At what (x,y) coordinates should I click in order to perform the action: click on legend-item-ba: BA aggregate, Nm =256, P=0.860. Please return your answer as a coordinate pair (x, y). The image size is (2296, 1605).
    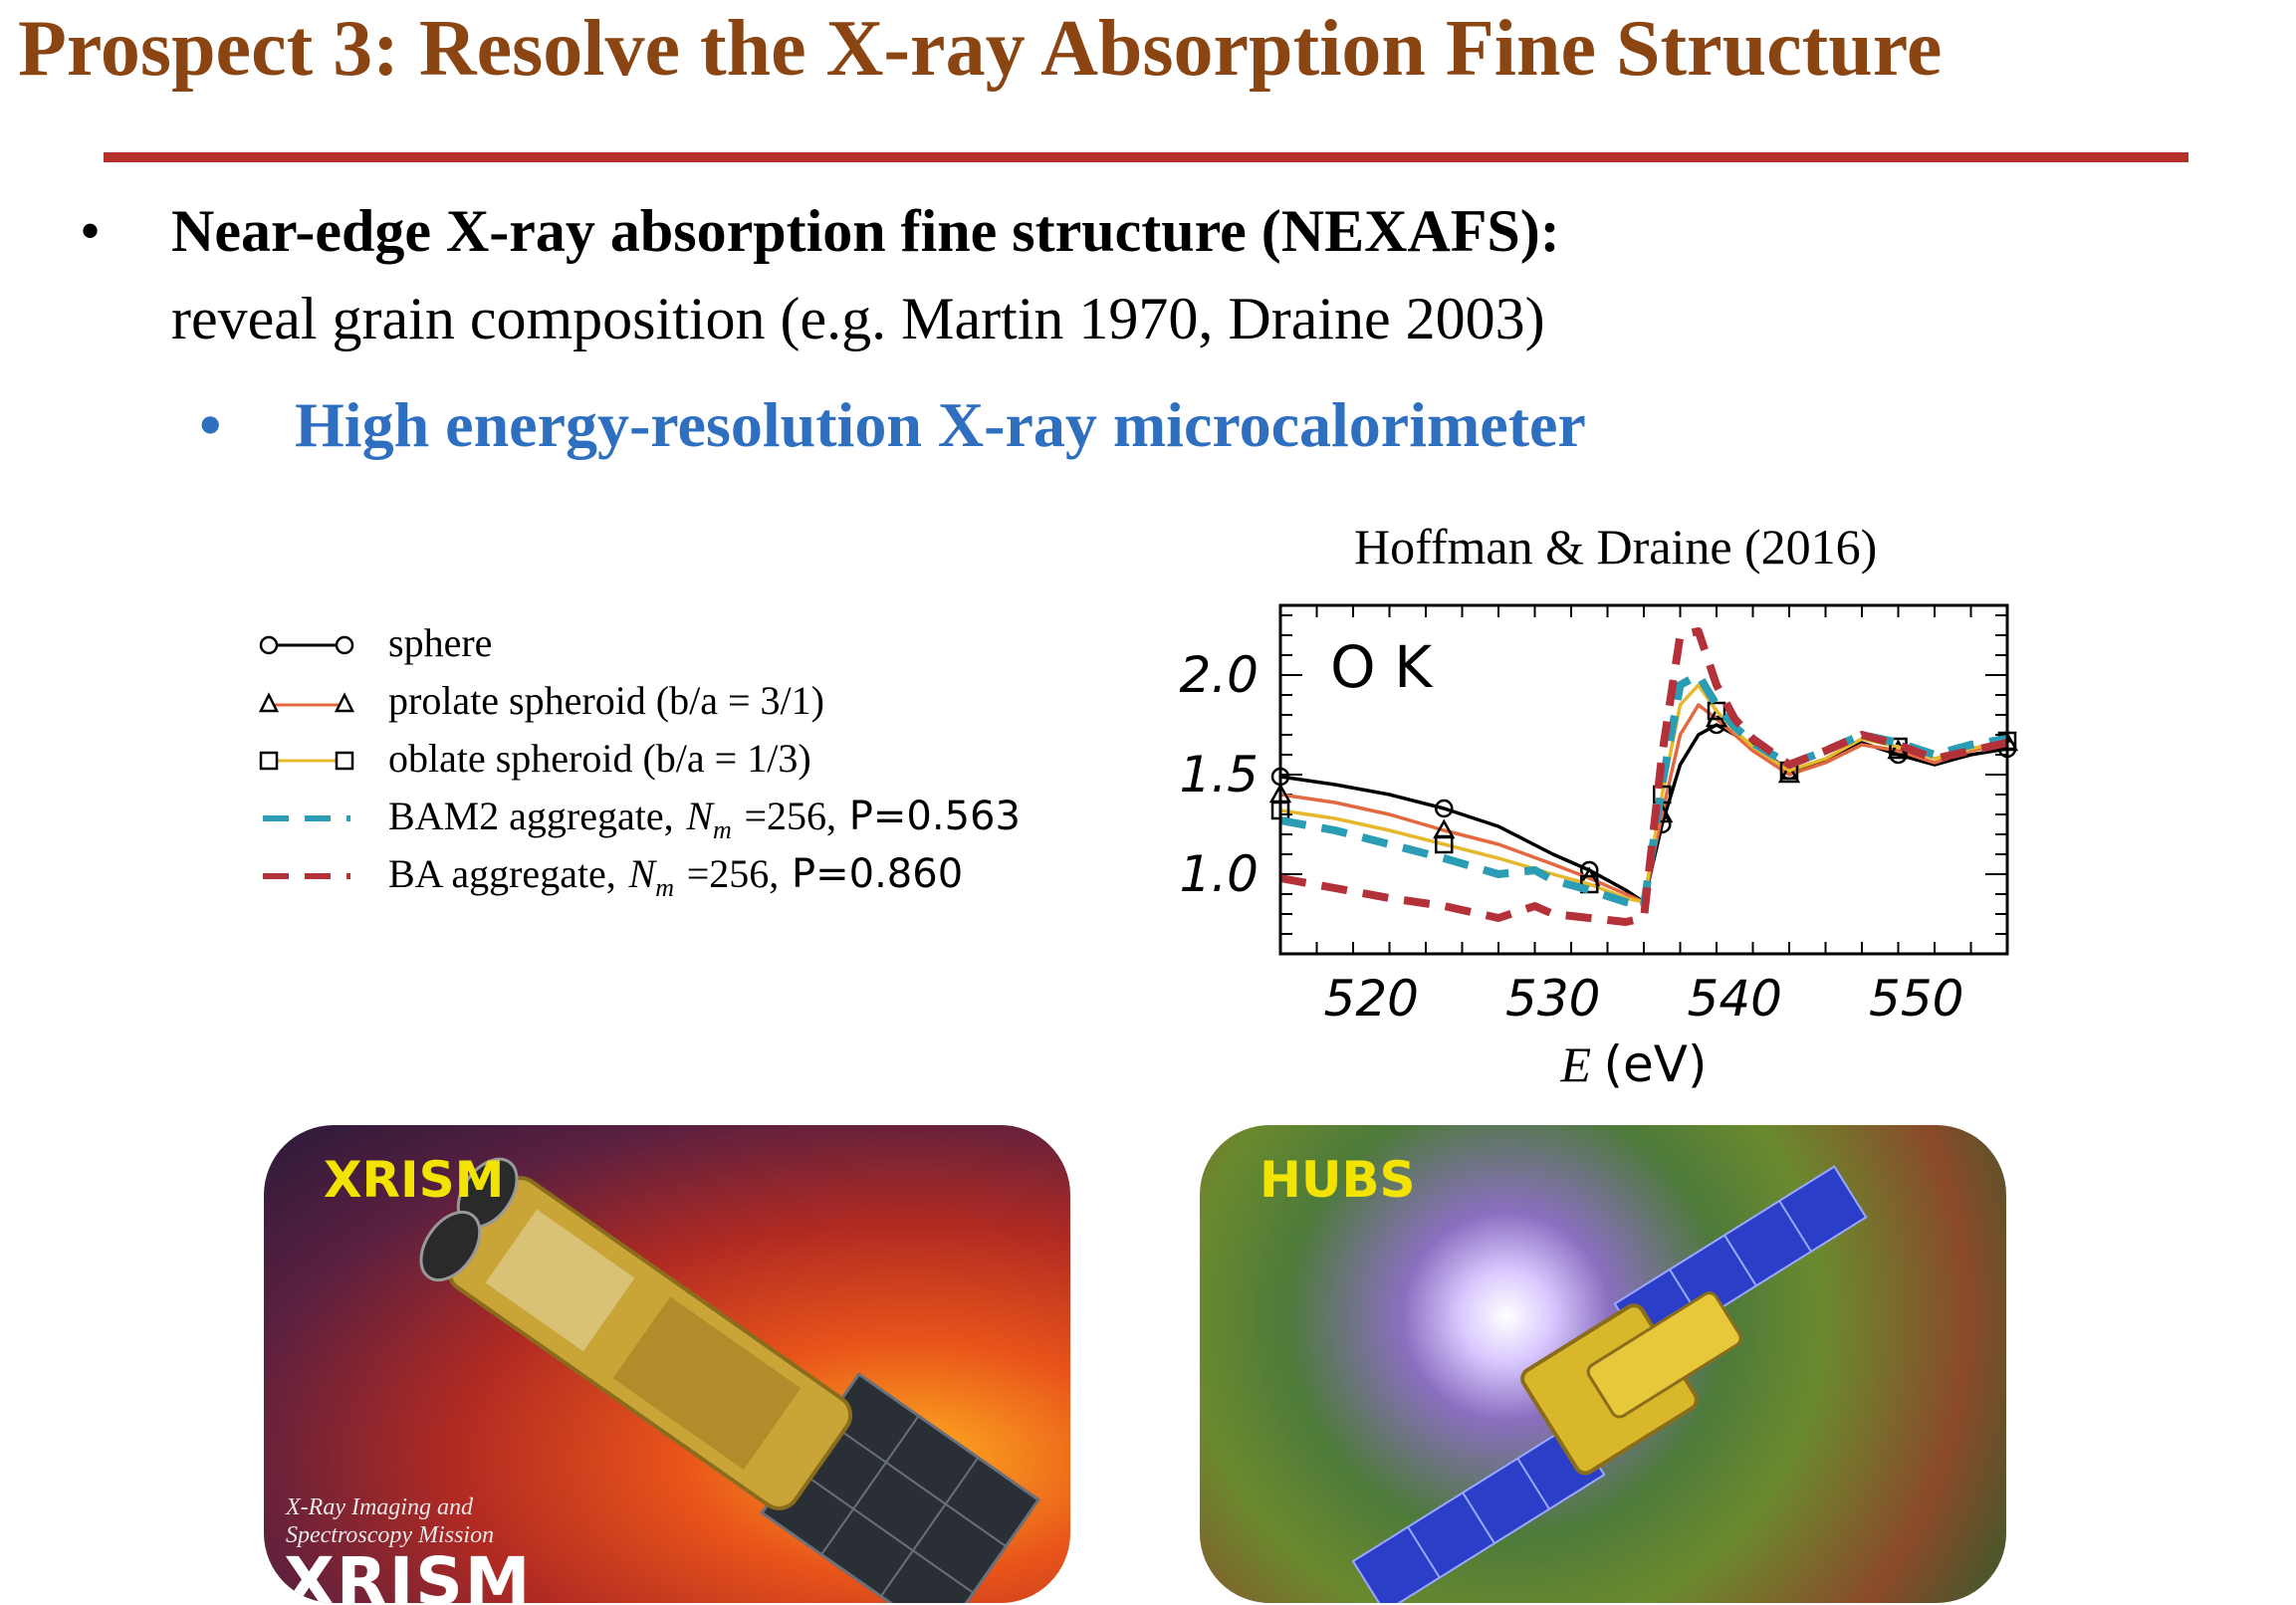
    Looking at the image, I should click on (665, 877).